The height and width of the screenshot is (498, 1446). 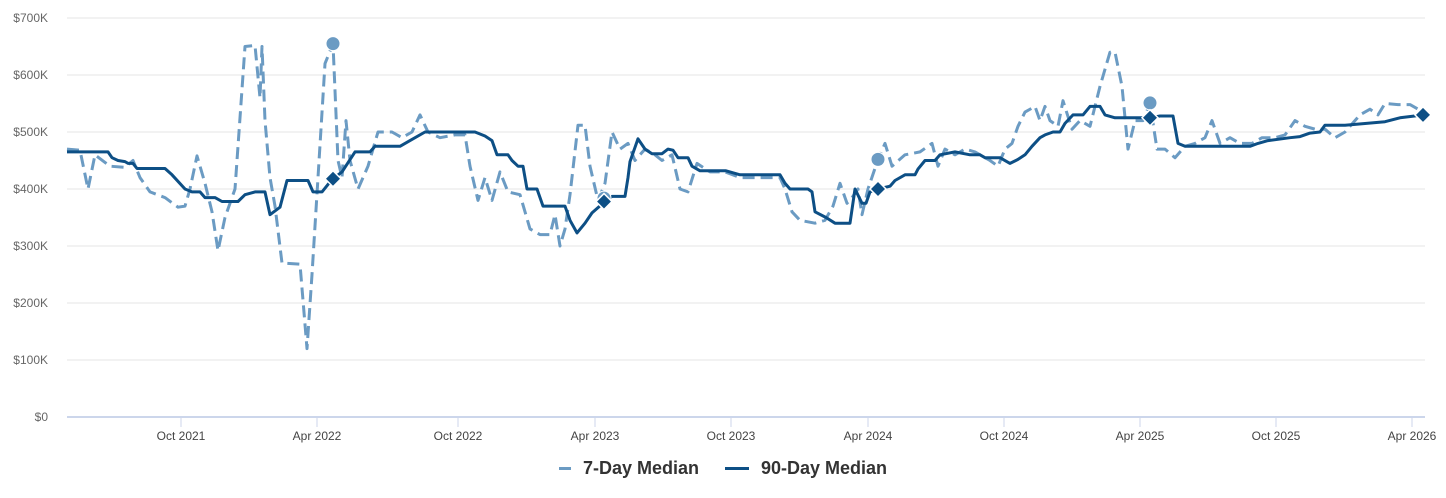 I want to click on x-tick-label: Oct 2022, so click(x=458, y=436).